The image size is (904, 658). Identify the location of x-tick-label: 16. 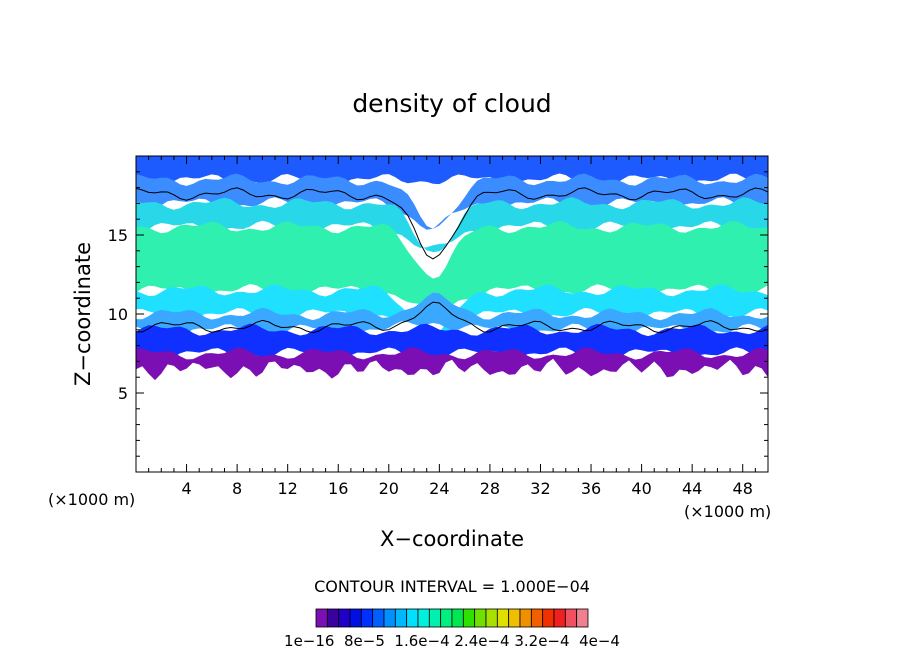
(338, 488).